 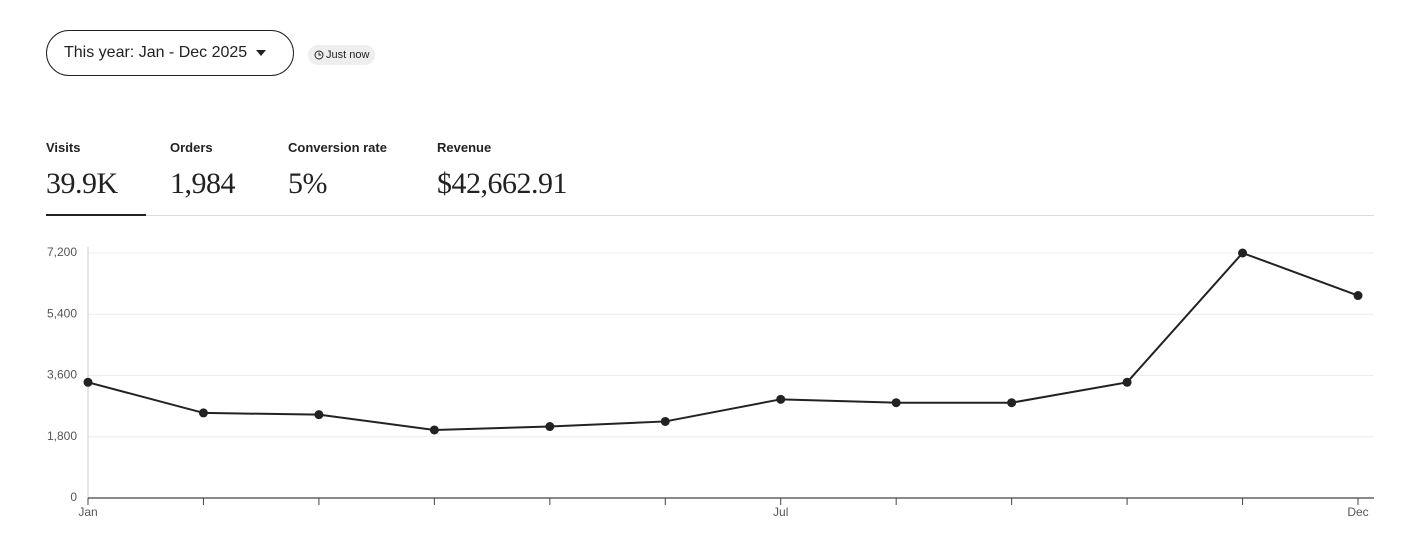 I want to click on y-tick-label: 3,600, so click(x=62, y=375).